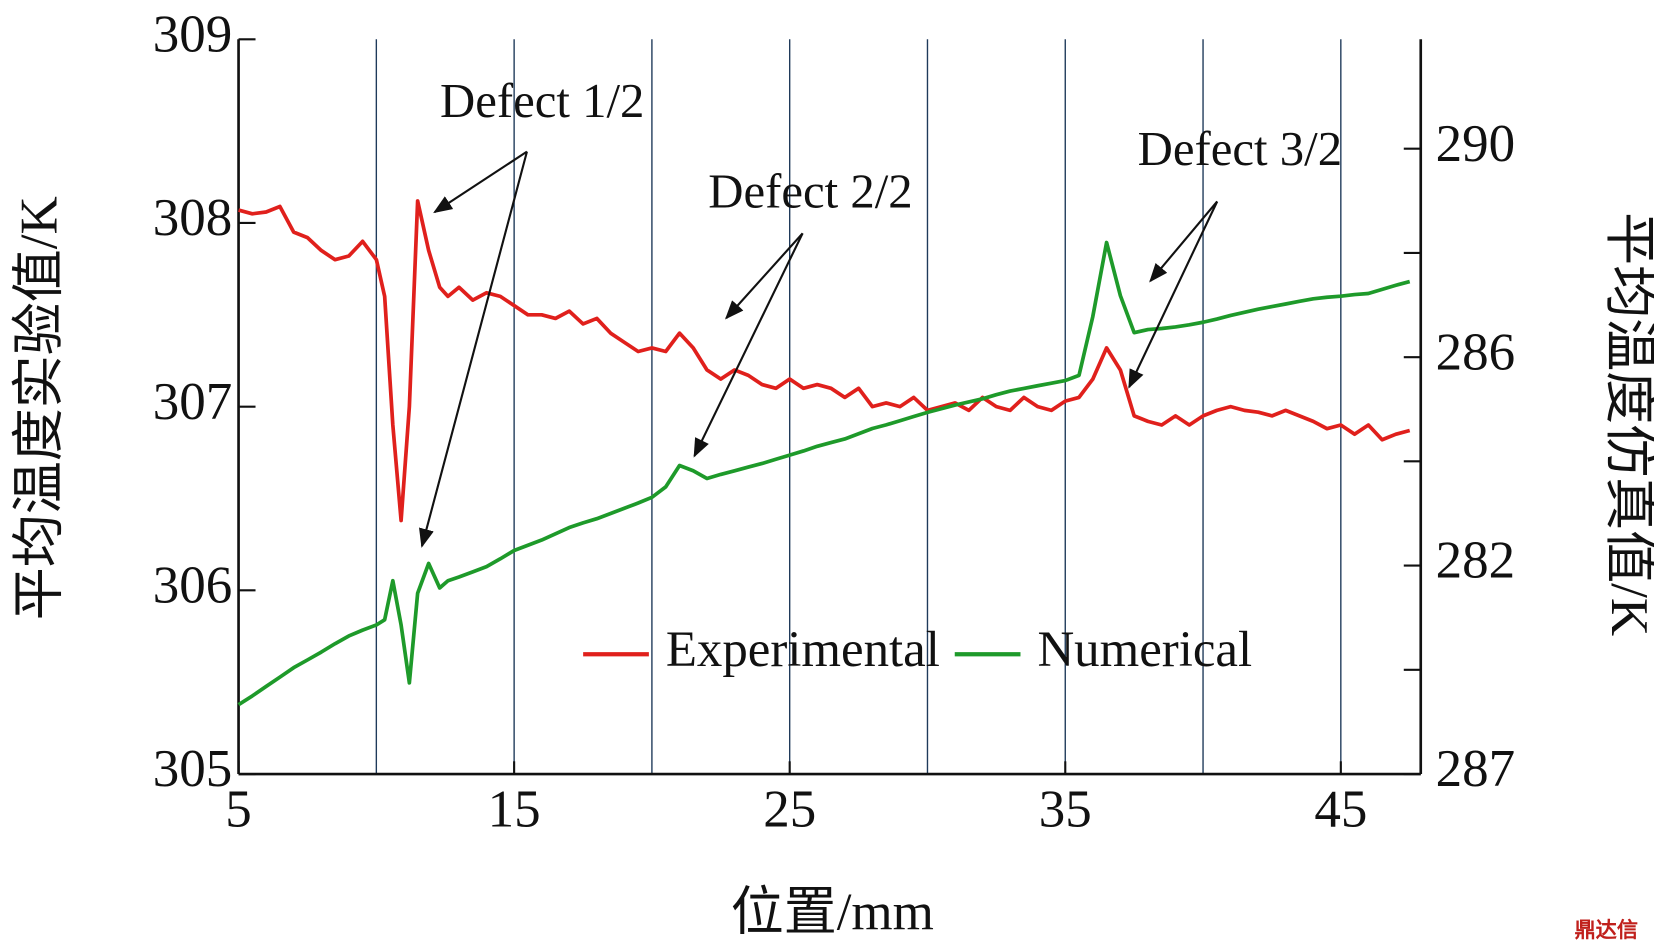 This screenshot has height=949, width=1654. I want to click on annotation: Defect 3/2, so click(1240, 149).